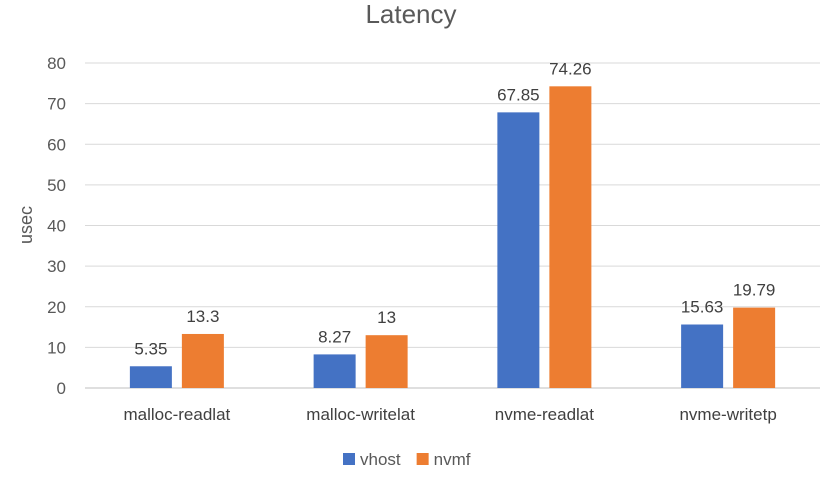  I want to click on bar-nvmf-nvme-writetp, so click(754, 347).